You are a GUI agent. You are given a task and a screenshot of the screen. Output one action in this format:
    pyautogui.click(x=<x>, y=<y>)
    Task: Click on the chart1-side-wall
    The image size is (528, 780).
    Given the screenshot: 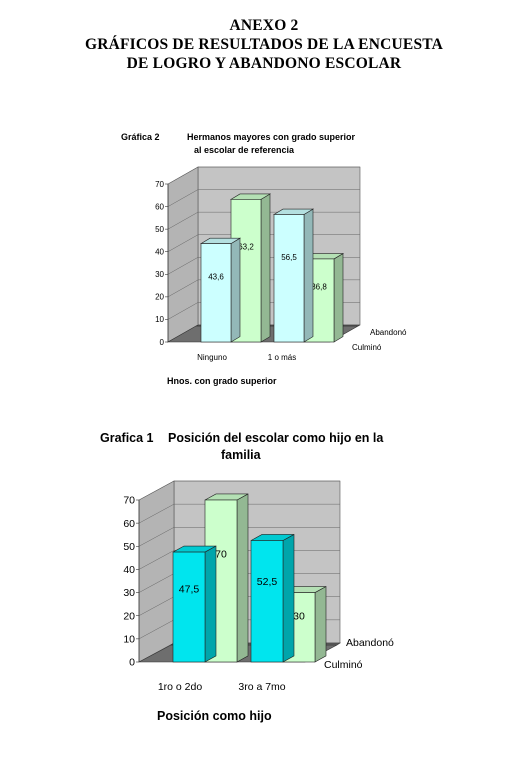 What is the action you would take?
    pyautogui.click(x=156, y=571)
    